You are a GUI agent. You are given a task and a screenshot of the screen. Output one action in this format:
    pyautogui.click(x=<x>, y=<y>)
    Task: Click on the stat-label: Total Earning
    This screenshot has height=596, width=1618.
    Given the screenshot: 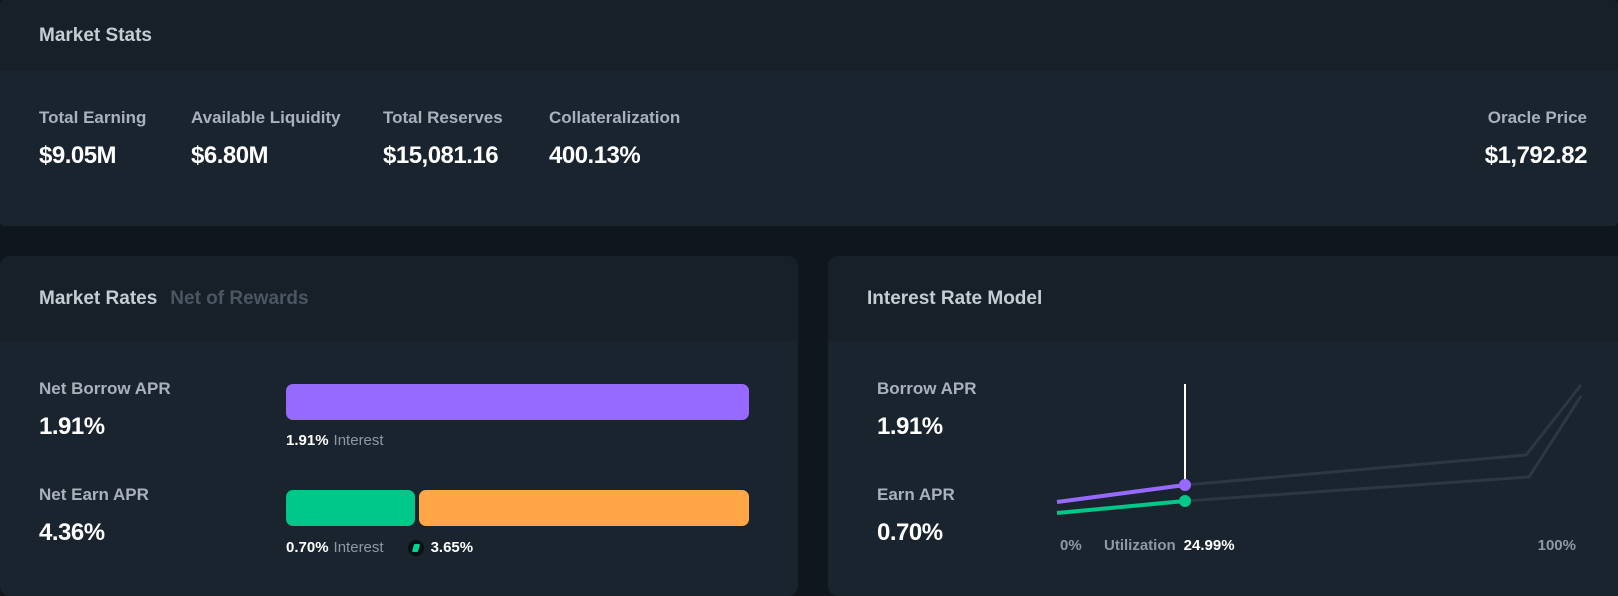 What is the action you would take?
    pyautogui.click(x=93, y=117)
    